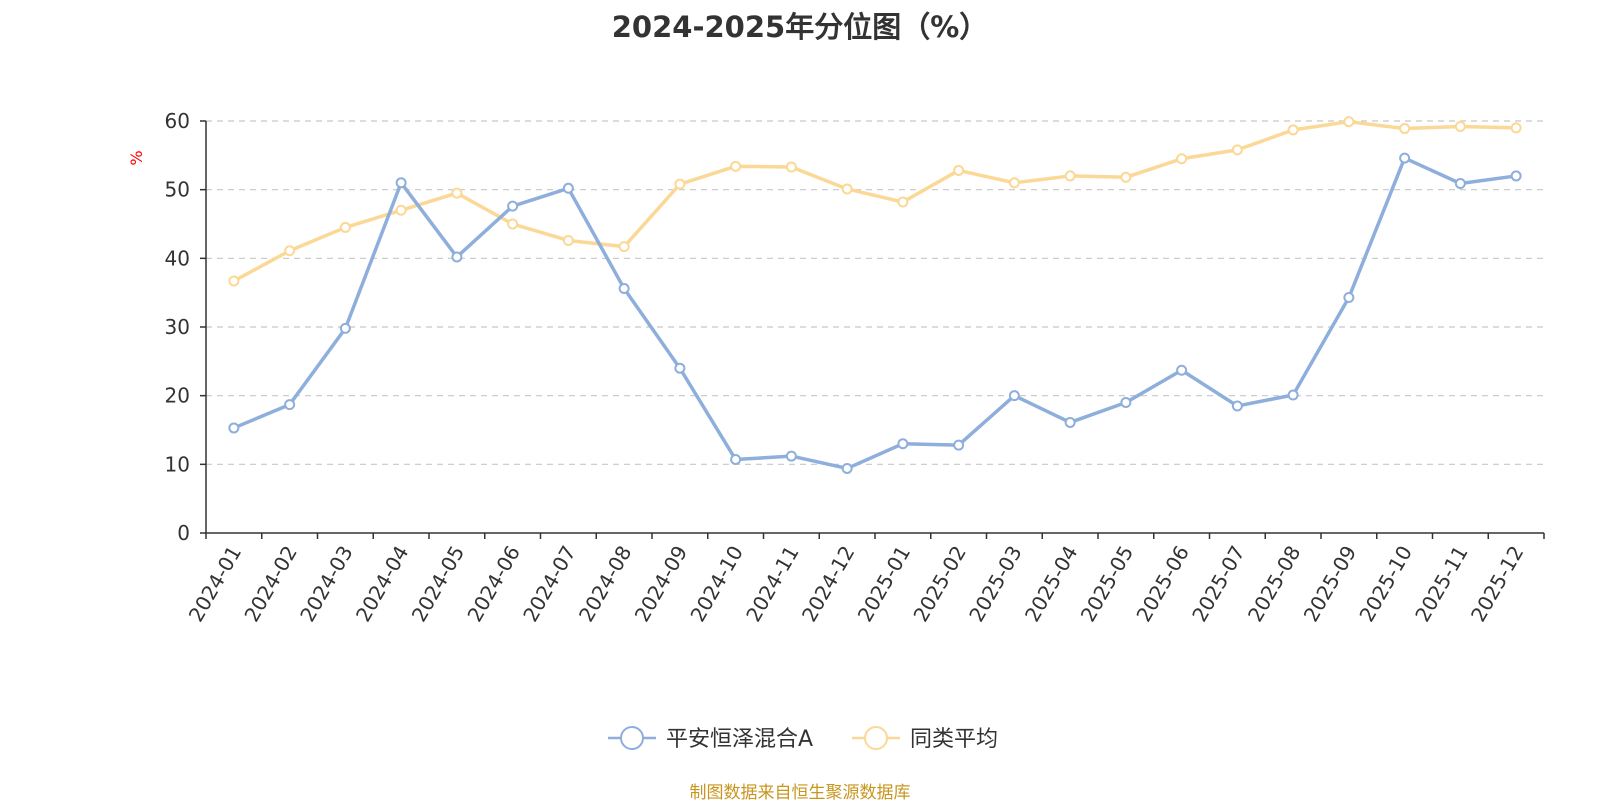 The height and width of the screenshot is (803, 1600). What do you see at coordinates (1051, 584) in the screenshot?
I see `x-tick-label: 2025-04` at bounding box center [1051, 584].